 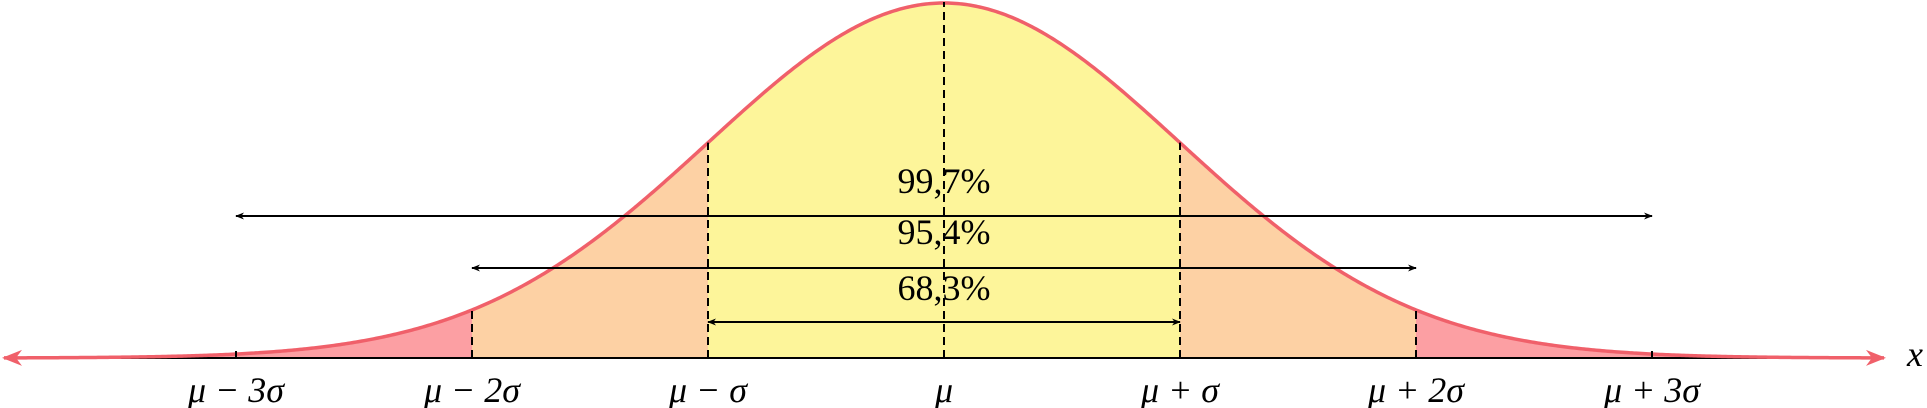 What do you see at coordinates (944, 232) in the screenshot?
I see `interval-label: 95,4%` at bounding box center [944, 232].